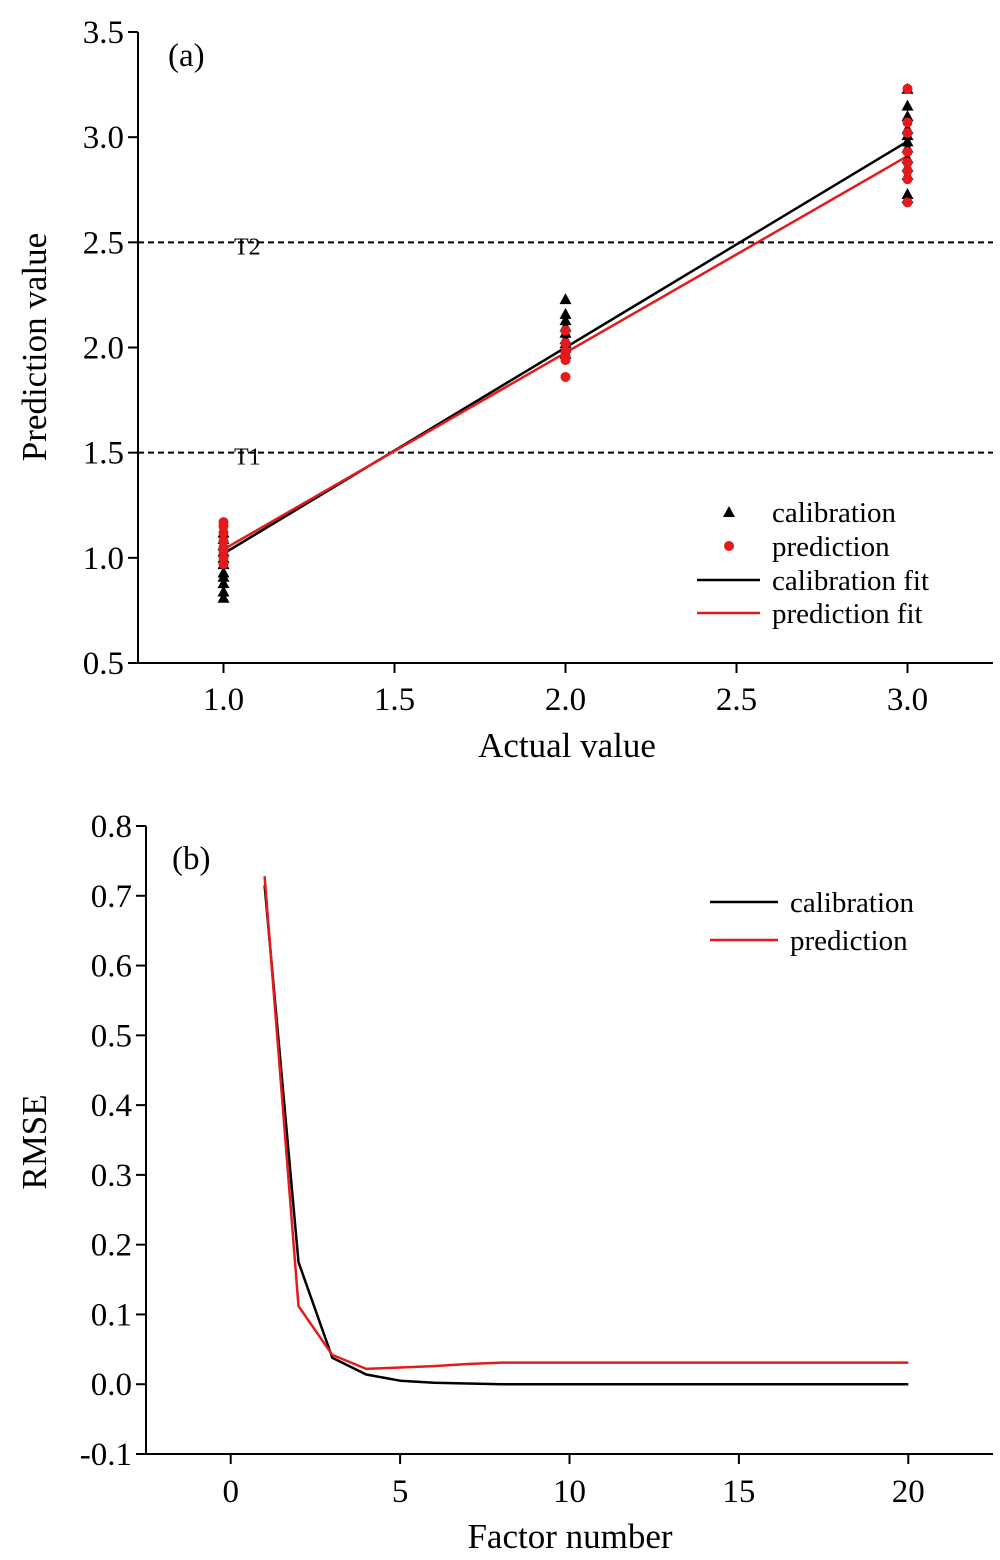 The image size is (1000, 1560). Describe the element at coordinates (230, 1492) in the screenshot. I see `x-tick-label: 0` at that location.